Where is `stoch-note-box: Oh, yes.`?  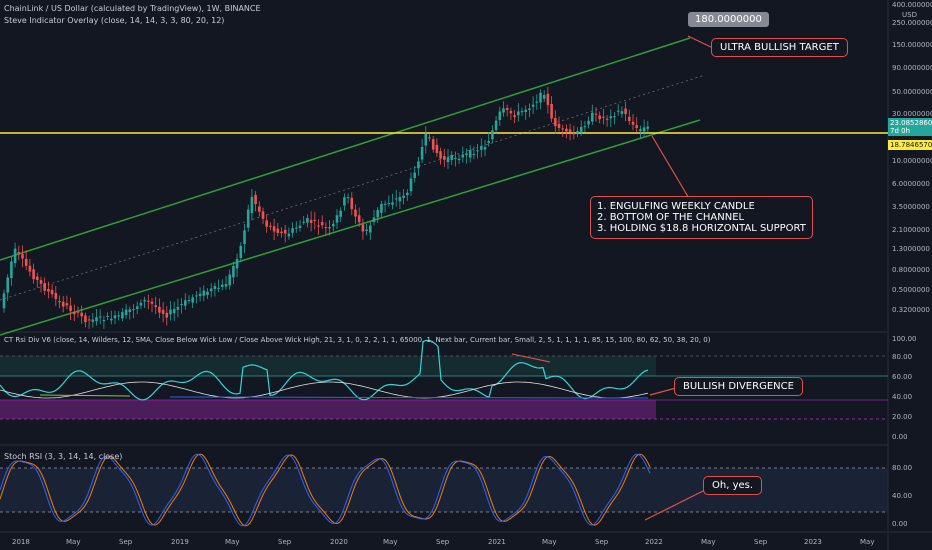 stoch-note-box: Oh, yes. is located at coordinates (733, 485).